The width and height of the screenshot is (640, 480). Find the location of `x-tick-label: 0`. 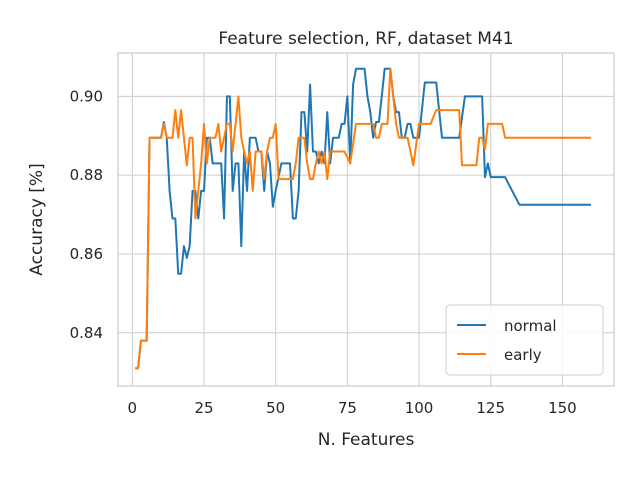

x-tick-label: 0 is located at coordinates (133, 408).